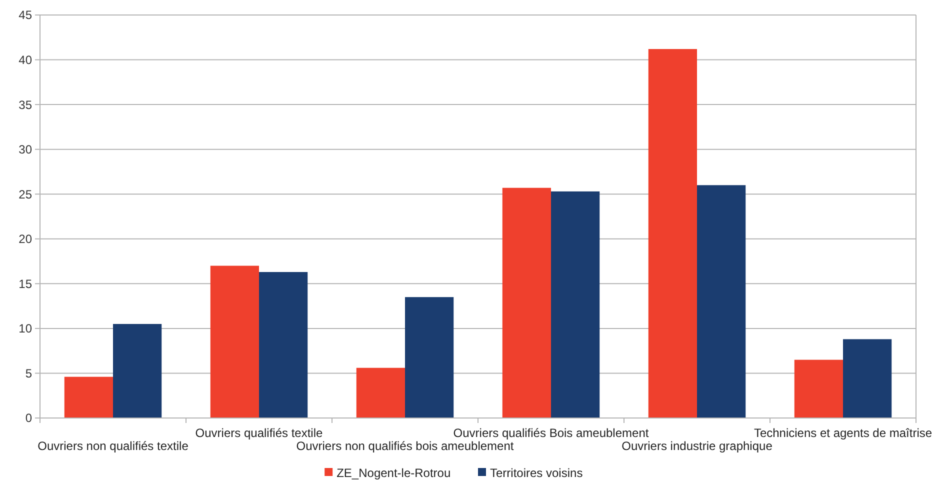 This screenshot has height=485, width=948. I want to click on y-tick-label: 40, so click(25, 59).